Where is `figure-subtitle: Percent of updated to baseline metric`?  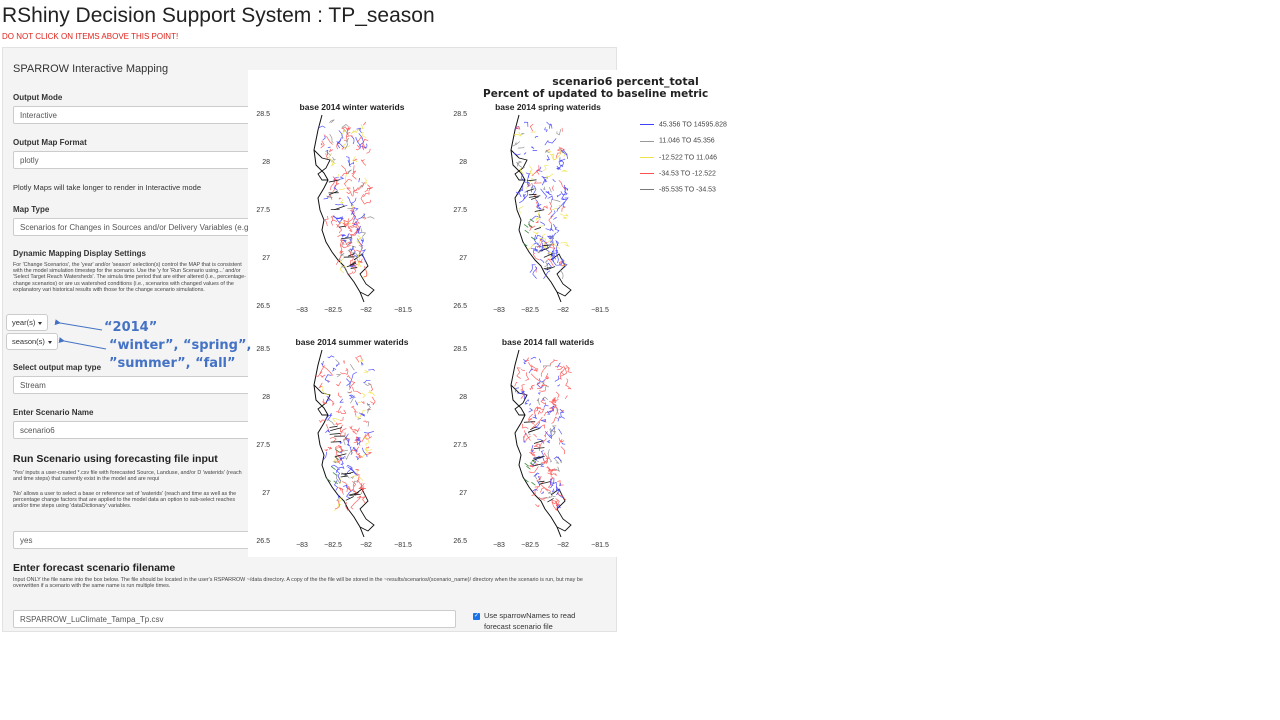
figure-subtitle: Percent of updated to baseline metric is located at coordinates (596, 94).